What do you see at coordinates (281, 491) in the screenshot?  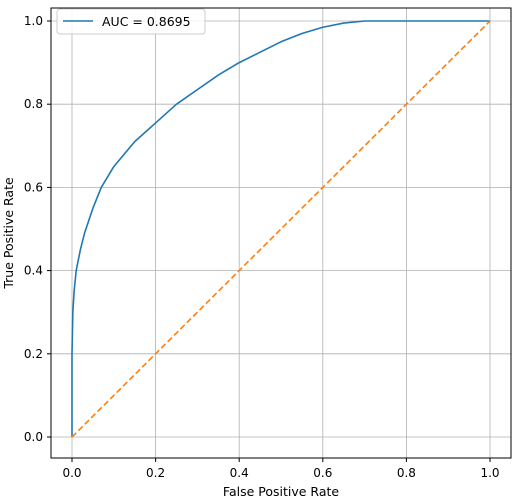 I see `x-axis-title: False Positive Rate` at bounding box center [281, 491].